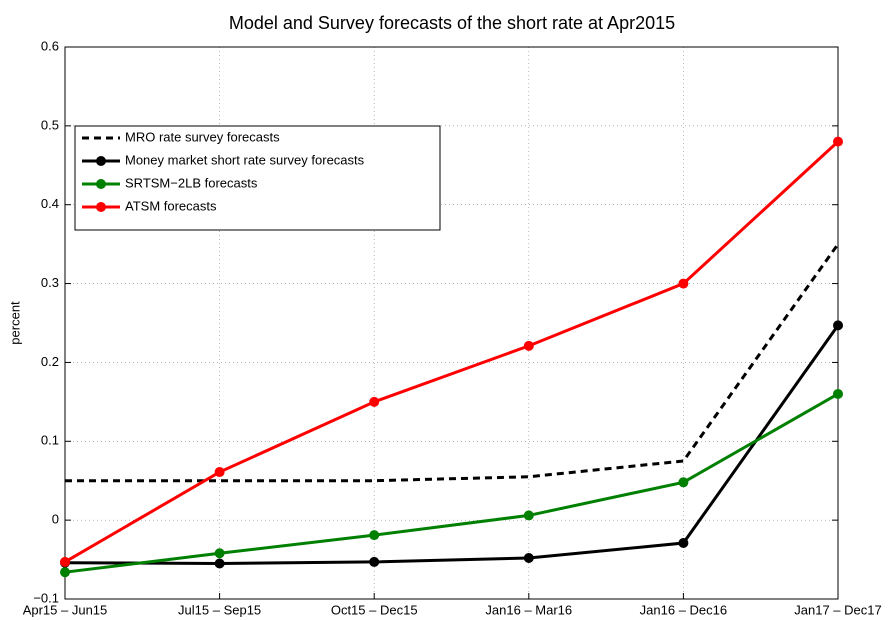 Image resolution: width=896 pixels, height=620 pixels. Describe the element at coordinates (219, 609) in the screenshot. I see `x-tick-label: Jul15 – Sep15` at that location.